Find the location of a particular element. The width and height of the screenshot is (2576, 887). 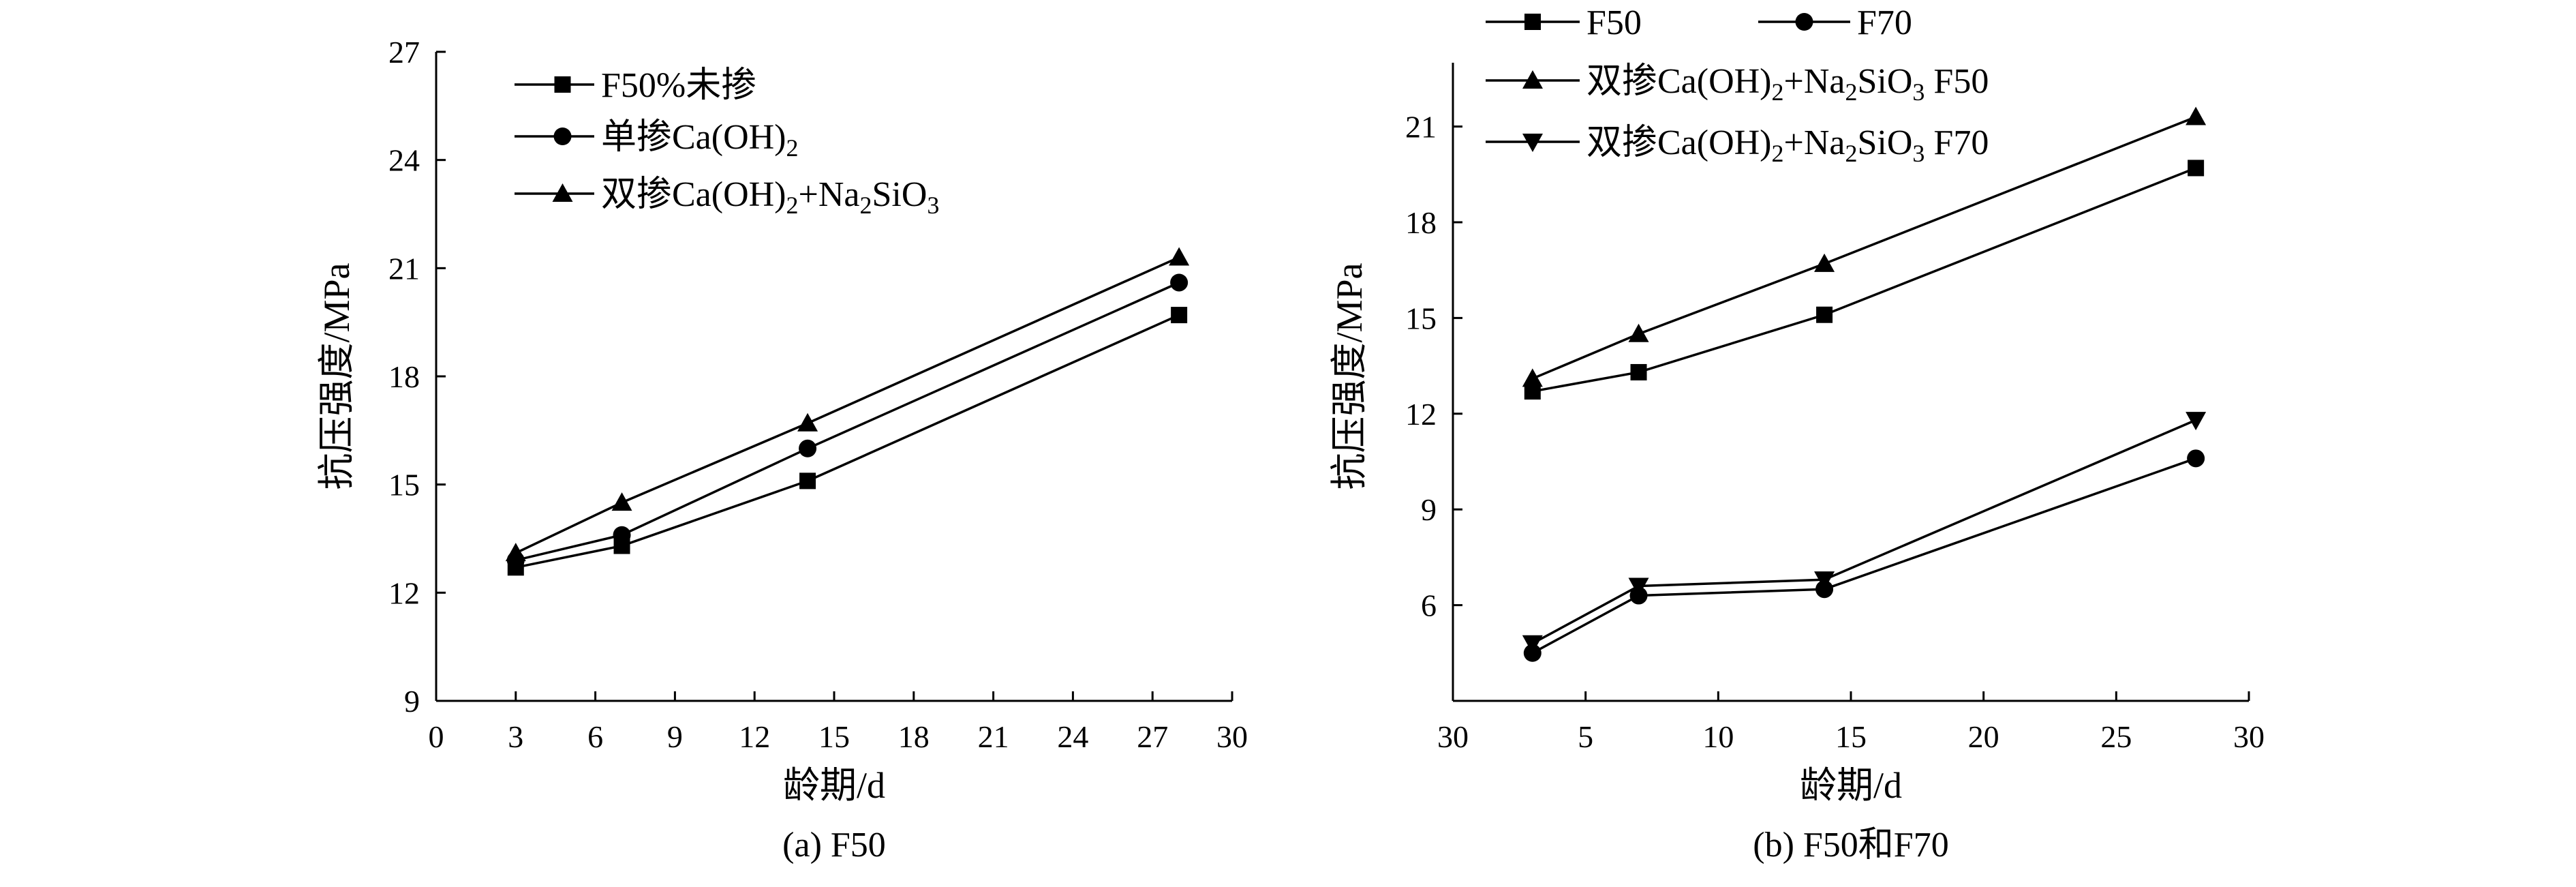

legend-label: 双掺Ca(OH)2+Na2SiO3 F50 is located at coordinates (1788, 84).